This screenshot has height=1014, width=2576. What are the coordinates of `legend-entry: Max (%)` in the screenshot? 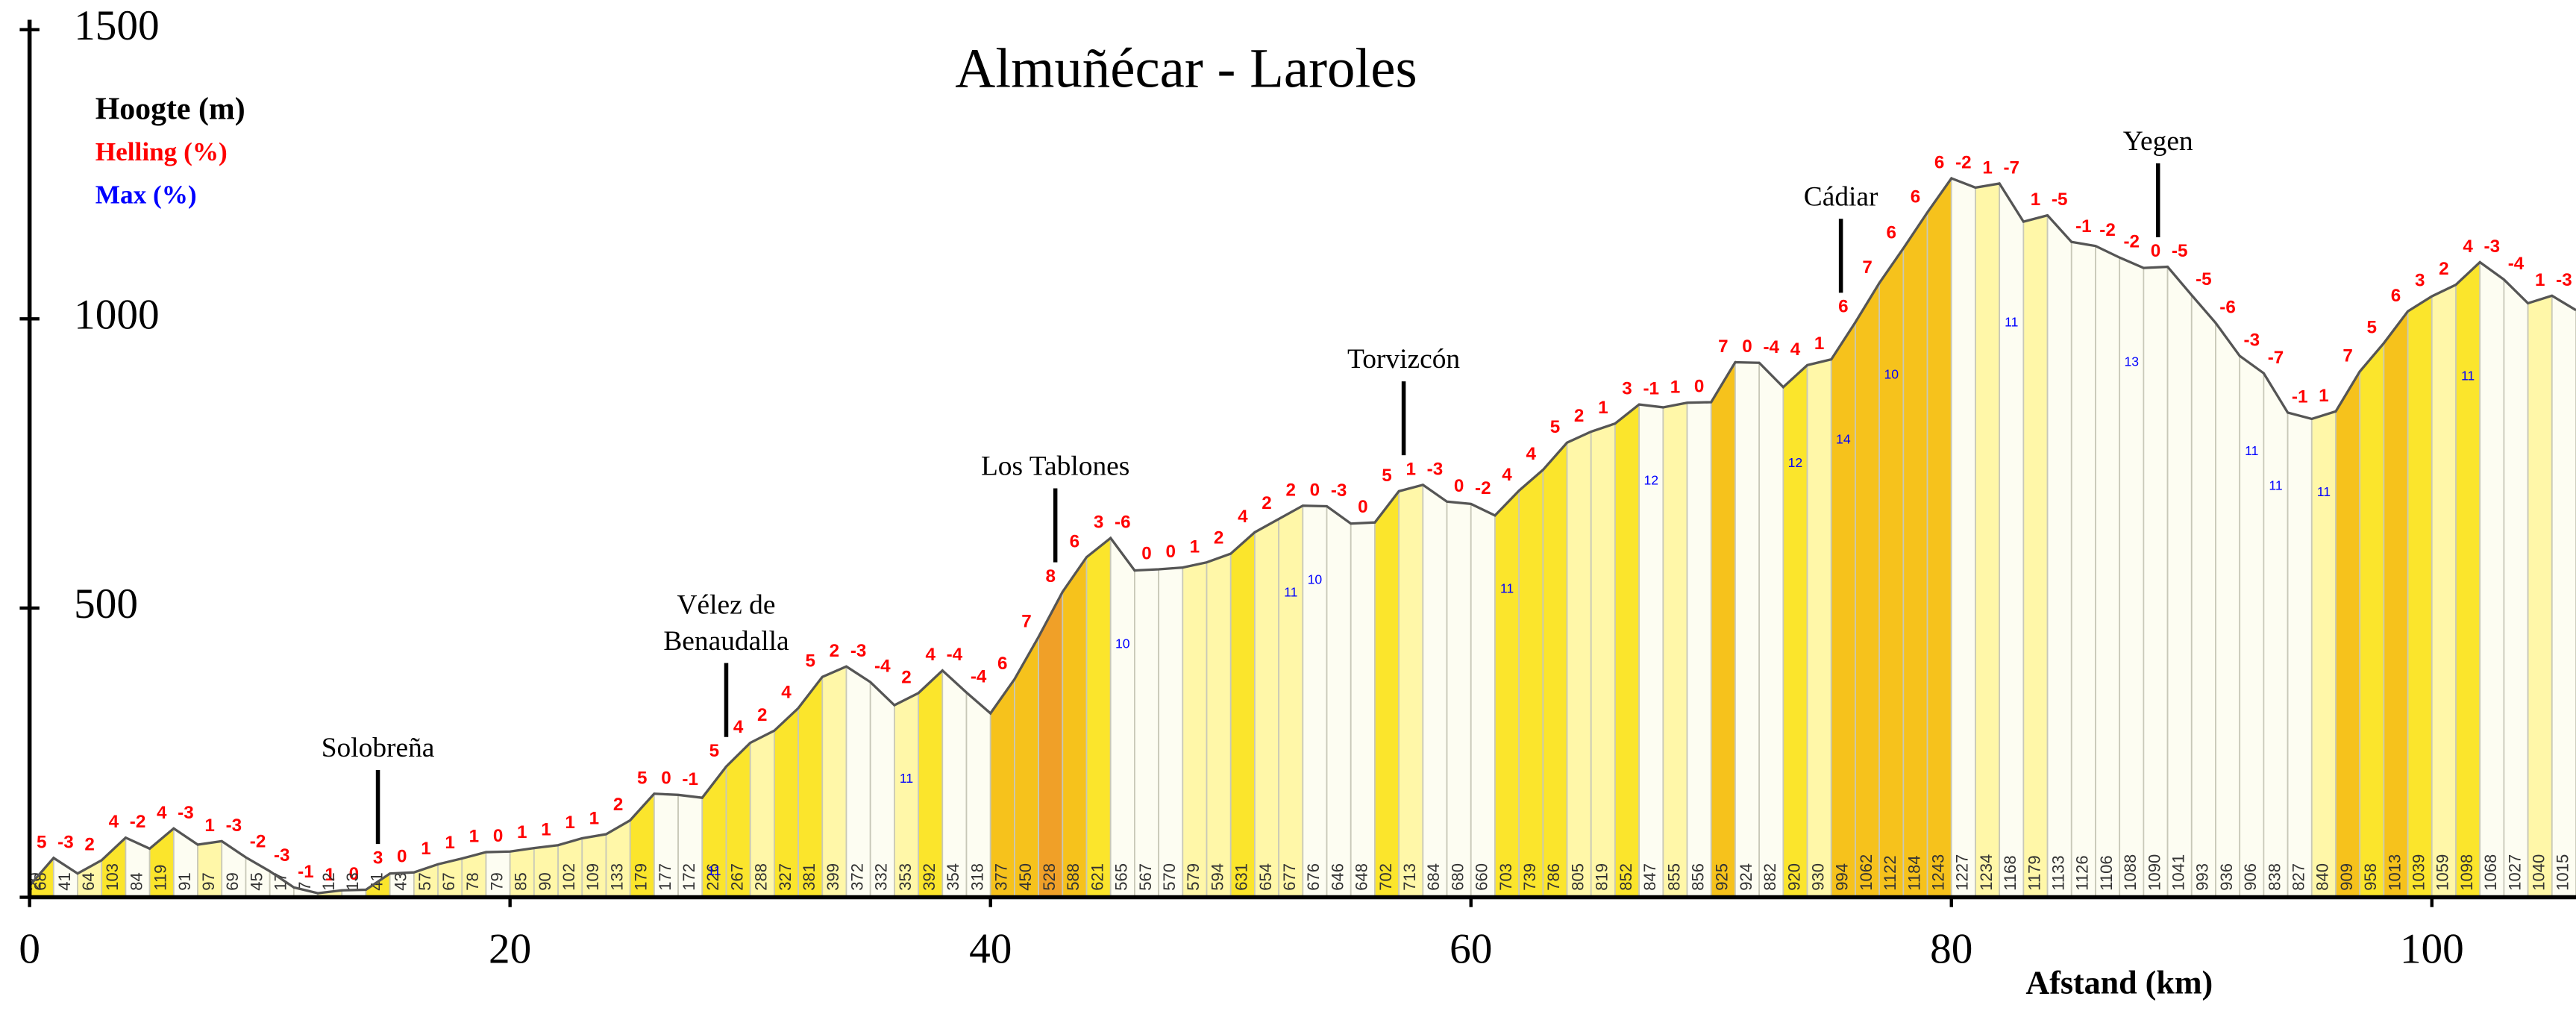 It's located at (146, 195).